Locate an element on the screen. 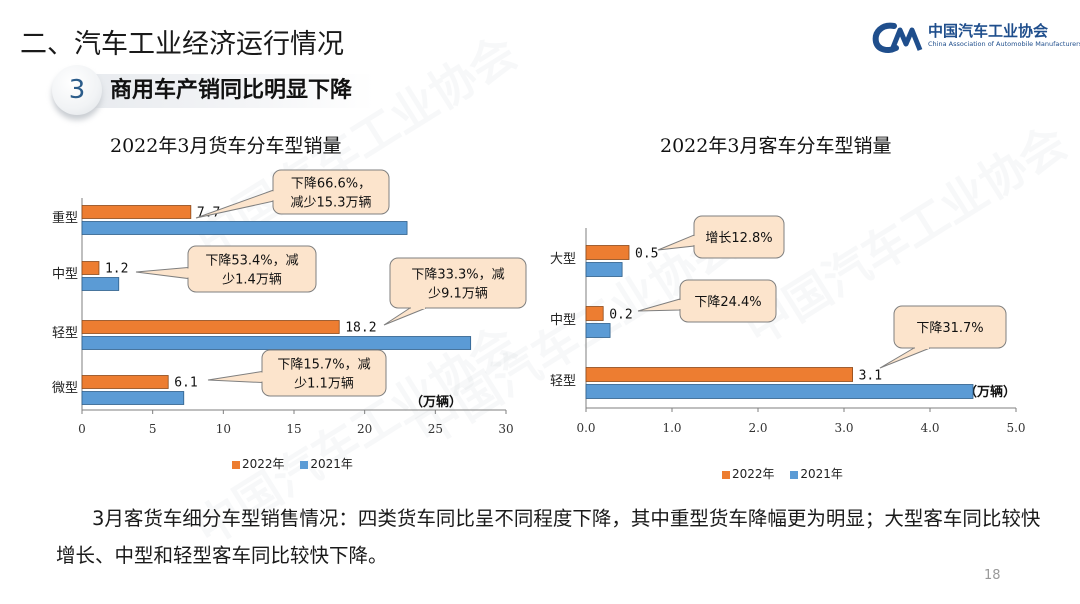 This screenshot has width=1080, height=604. truck-callout-text: 少1.1万辆 is located at coordinates (324, 384).